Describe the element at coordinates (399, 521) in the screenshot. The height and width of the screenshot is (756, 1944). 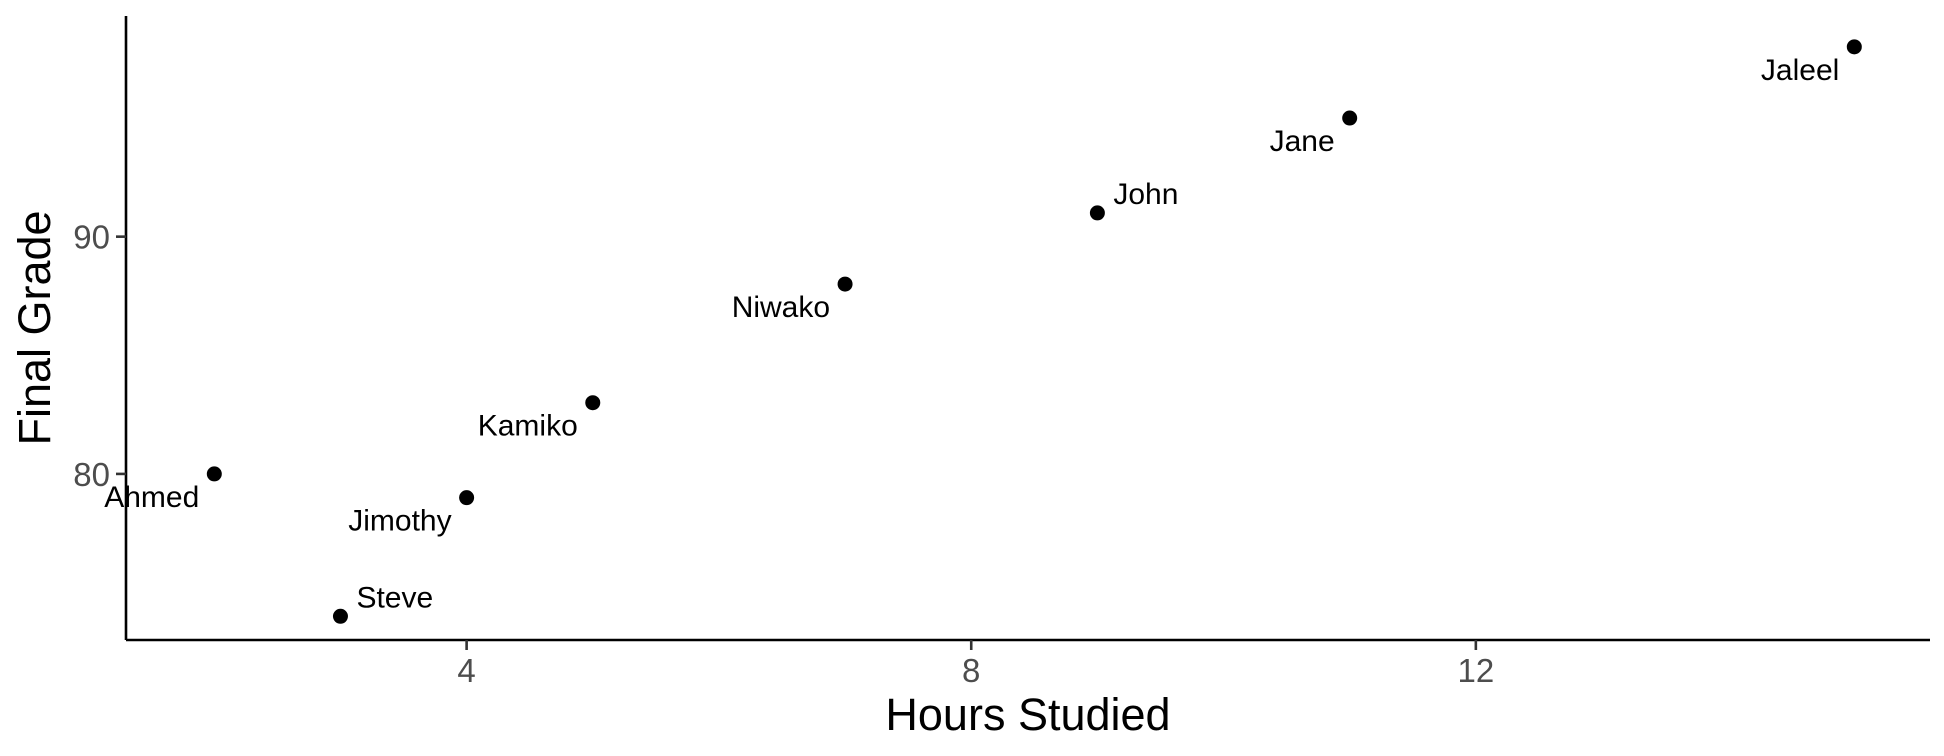
I see `point-label: Jimothy` at that location.